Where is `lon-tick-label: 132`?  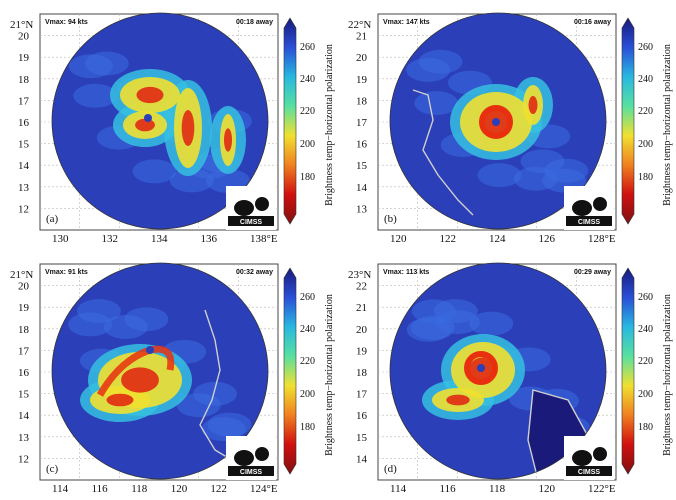 lon-tick-label: 132 is located at coordinates (110, 239).